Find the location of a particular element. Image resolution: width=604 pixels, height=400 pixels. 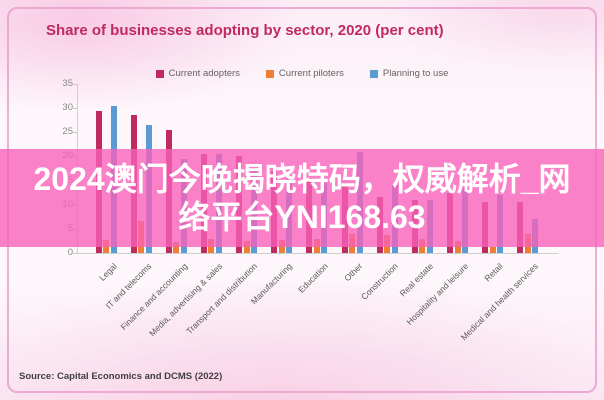

watermark-text-line1: 2024澳门今晚揭晓特码，权威解析_网 is located at coordinates (302, 179).